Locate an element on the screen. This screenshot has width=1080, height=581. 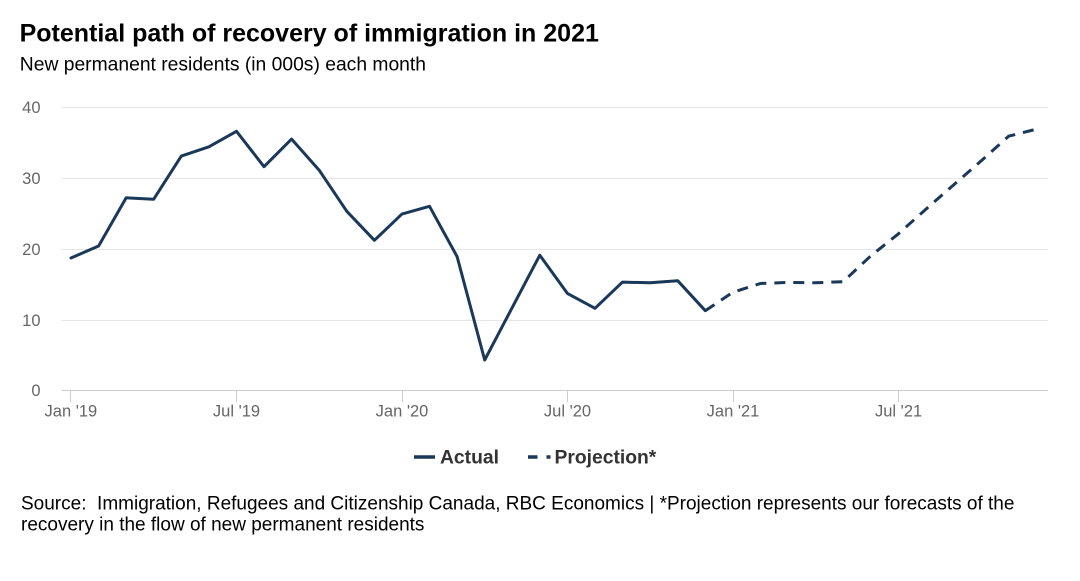
svg-text: Jan '21 is located at coordinates (733, 412).